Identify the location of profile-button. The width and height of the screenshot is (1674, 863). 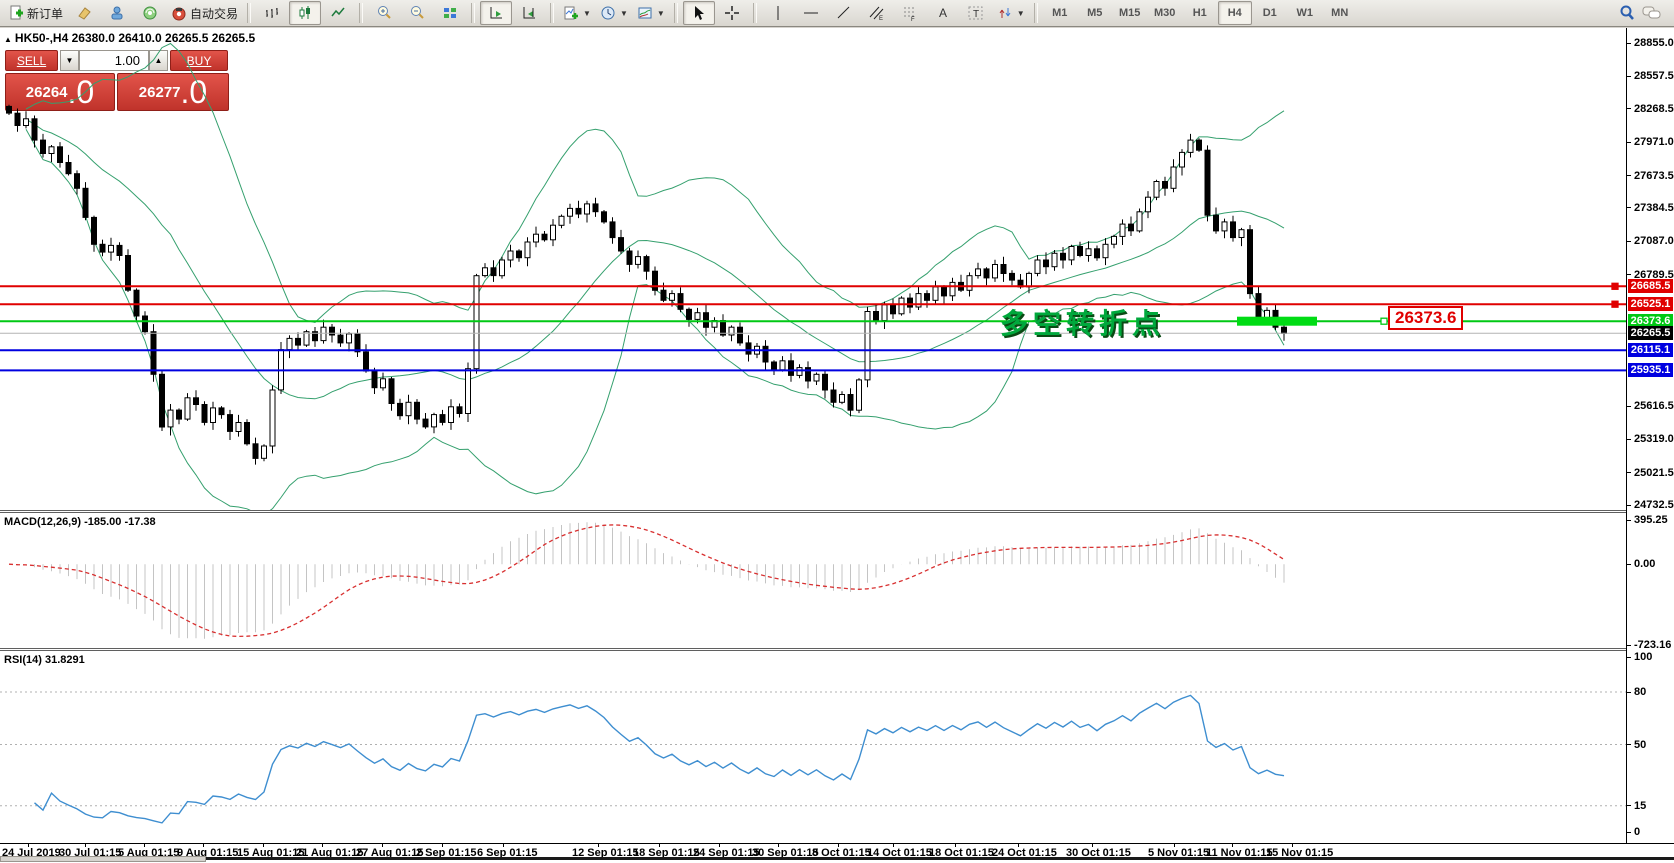
(117, 13).